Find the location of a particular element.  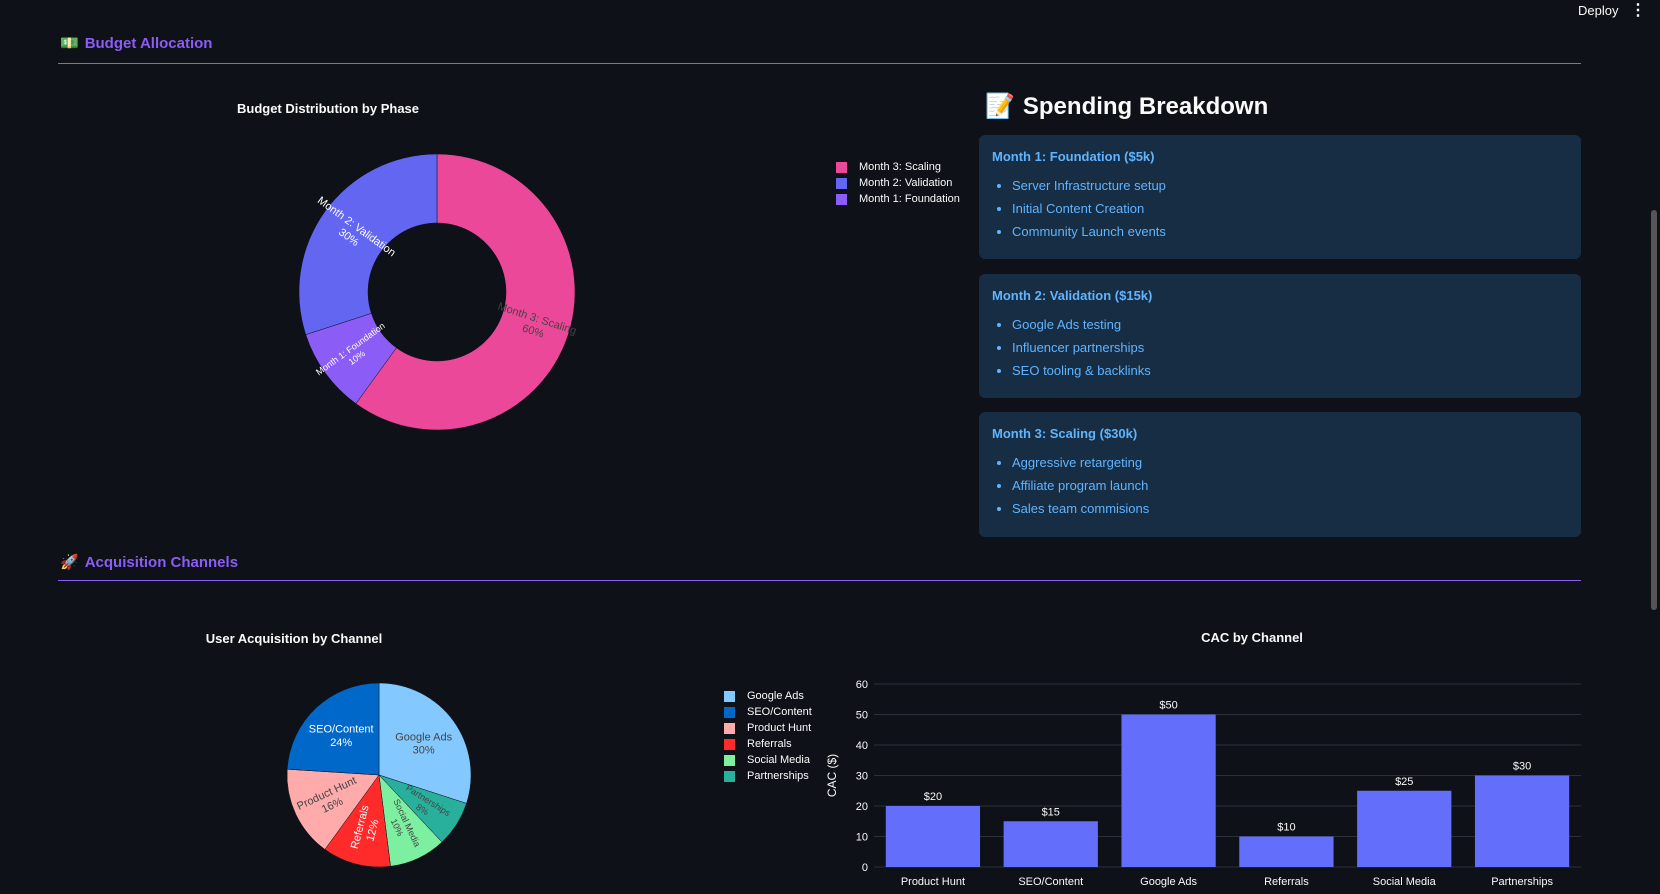

rocket-icon: 🚀 is located at coordinates (69, 562).